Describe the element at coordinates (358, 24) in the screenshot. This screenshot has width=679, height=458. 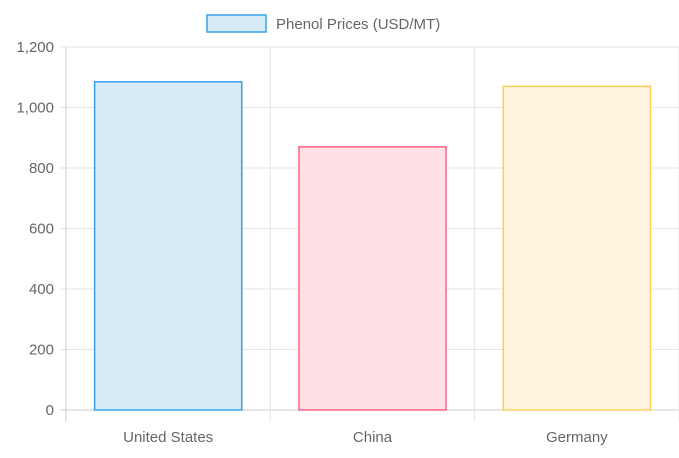
I see `legend-label: Phenol Prices (USD/MT)` at that location.